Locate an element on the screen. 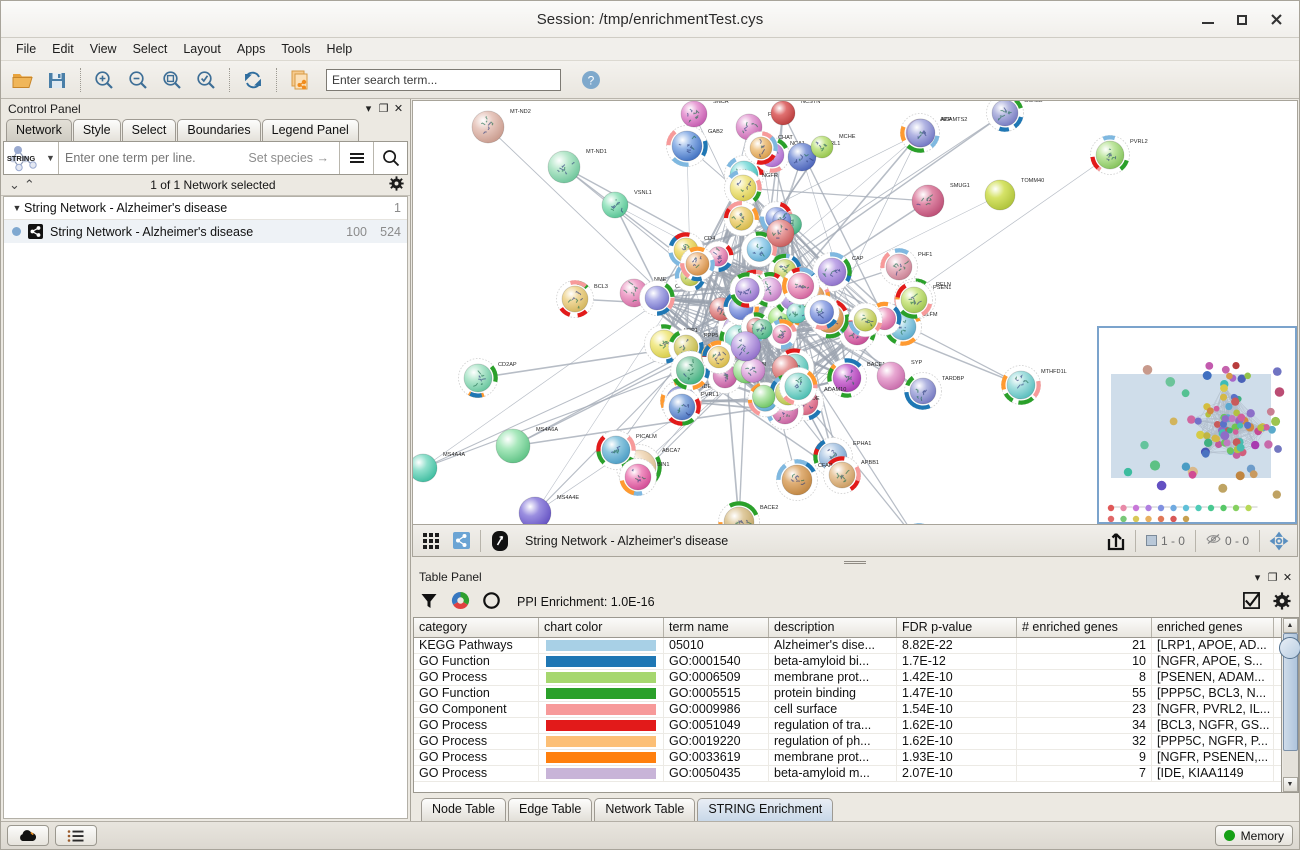  graph-node-BACE1: BACE1 is located at coordinates (856, 378).